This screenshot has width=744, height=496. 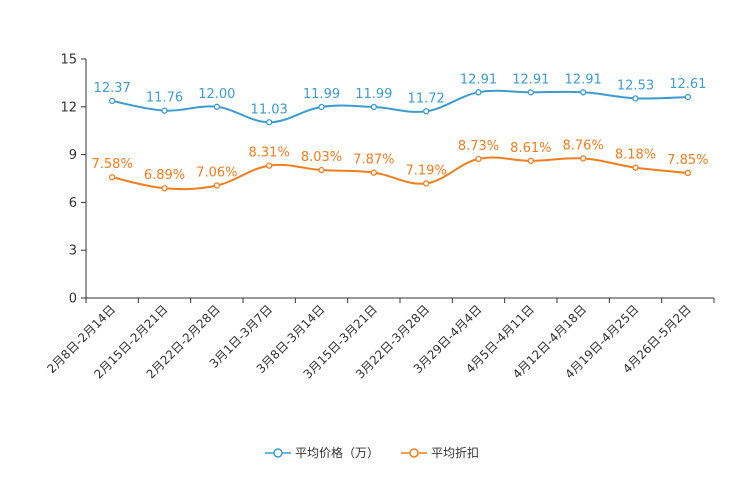 I want to click on y-tick-label: 0, so click(x=73, y=299).